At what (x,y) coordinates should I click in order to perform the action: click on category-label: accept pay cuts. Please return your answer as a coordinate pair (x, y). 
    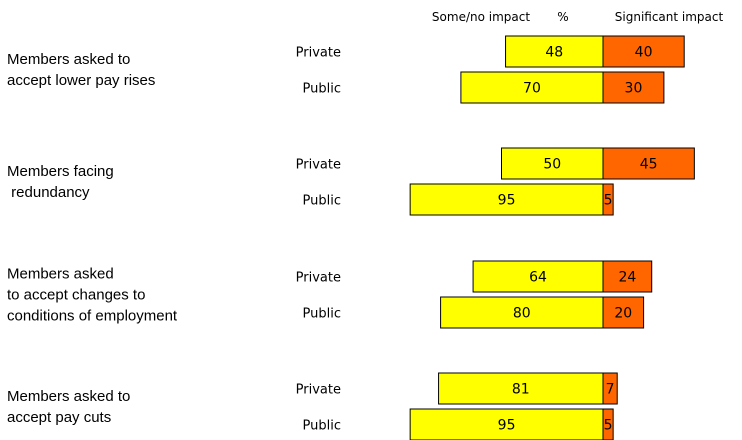
    Looking at the image, I should click on (59, 417).